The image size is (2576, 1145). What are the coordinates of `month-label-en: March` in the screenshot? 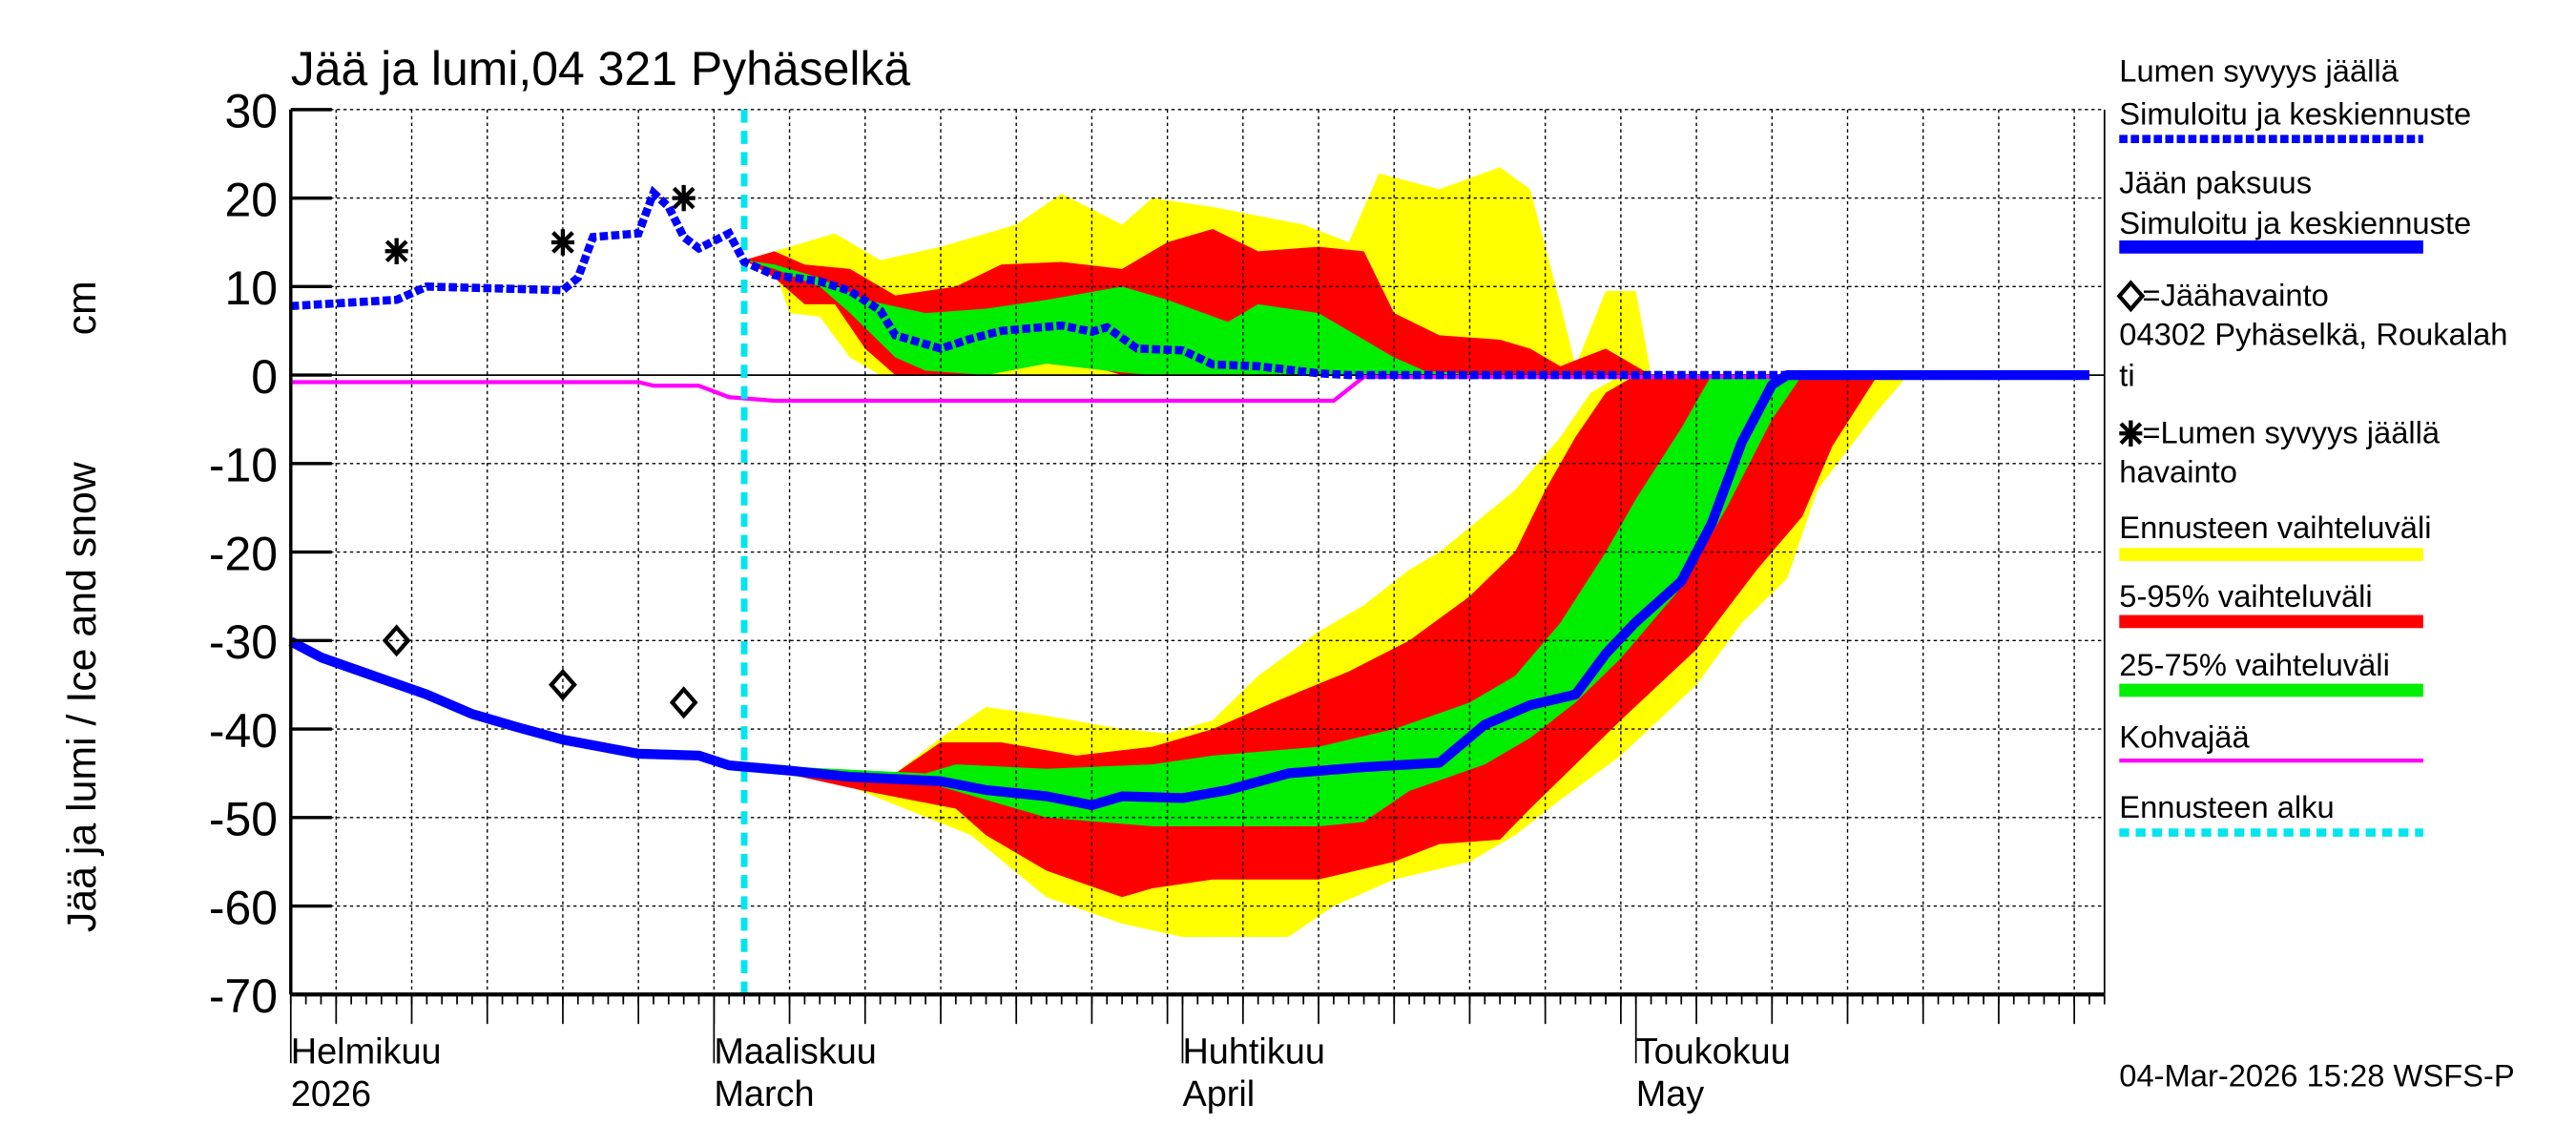 It's located at (764, 1094).